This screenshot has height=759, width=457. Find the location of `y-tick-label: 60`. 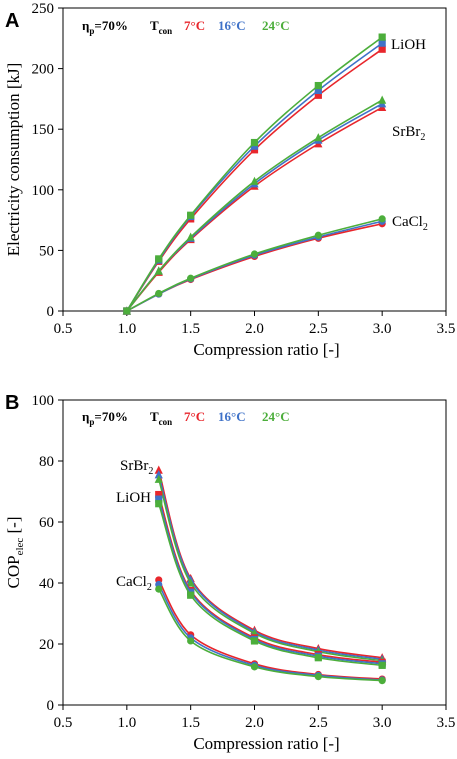

y-tick-label: 60 is located at coordinates (46, 523).